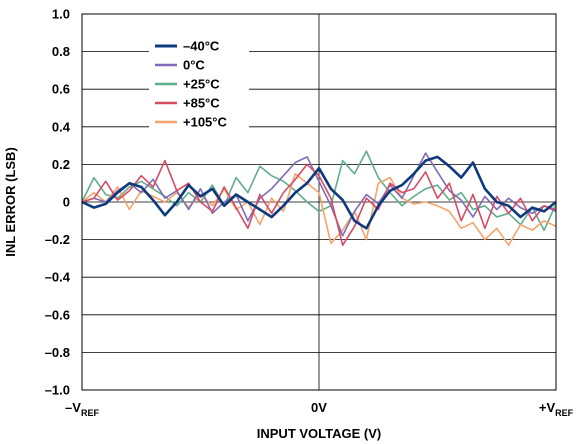  Describe the element at coordinates (201, 103) in the screenshot. I see `legend-label: +85°C` at that location.